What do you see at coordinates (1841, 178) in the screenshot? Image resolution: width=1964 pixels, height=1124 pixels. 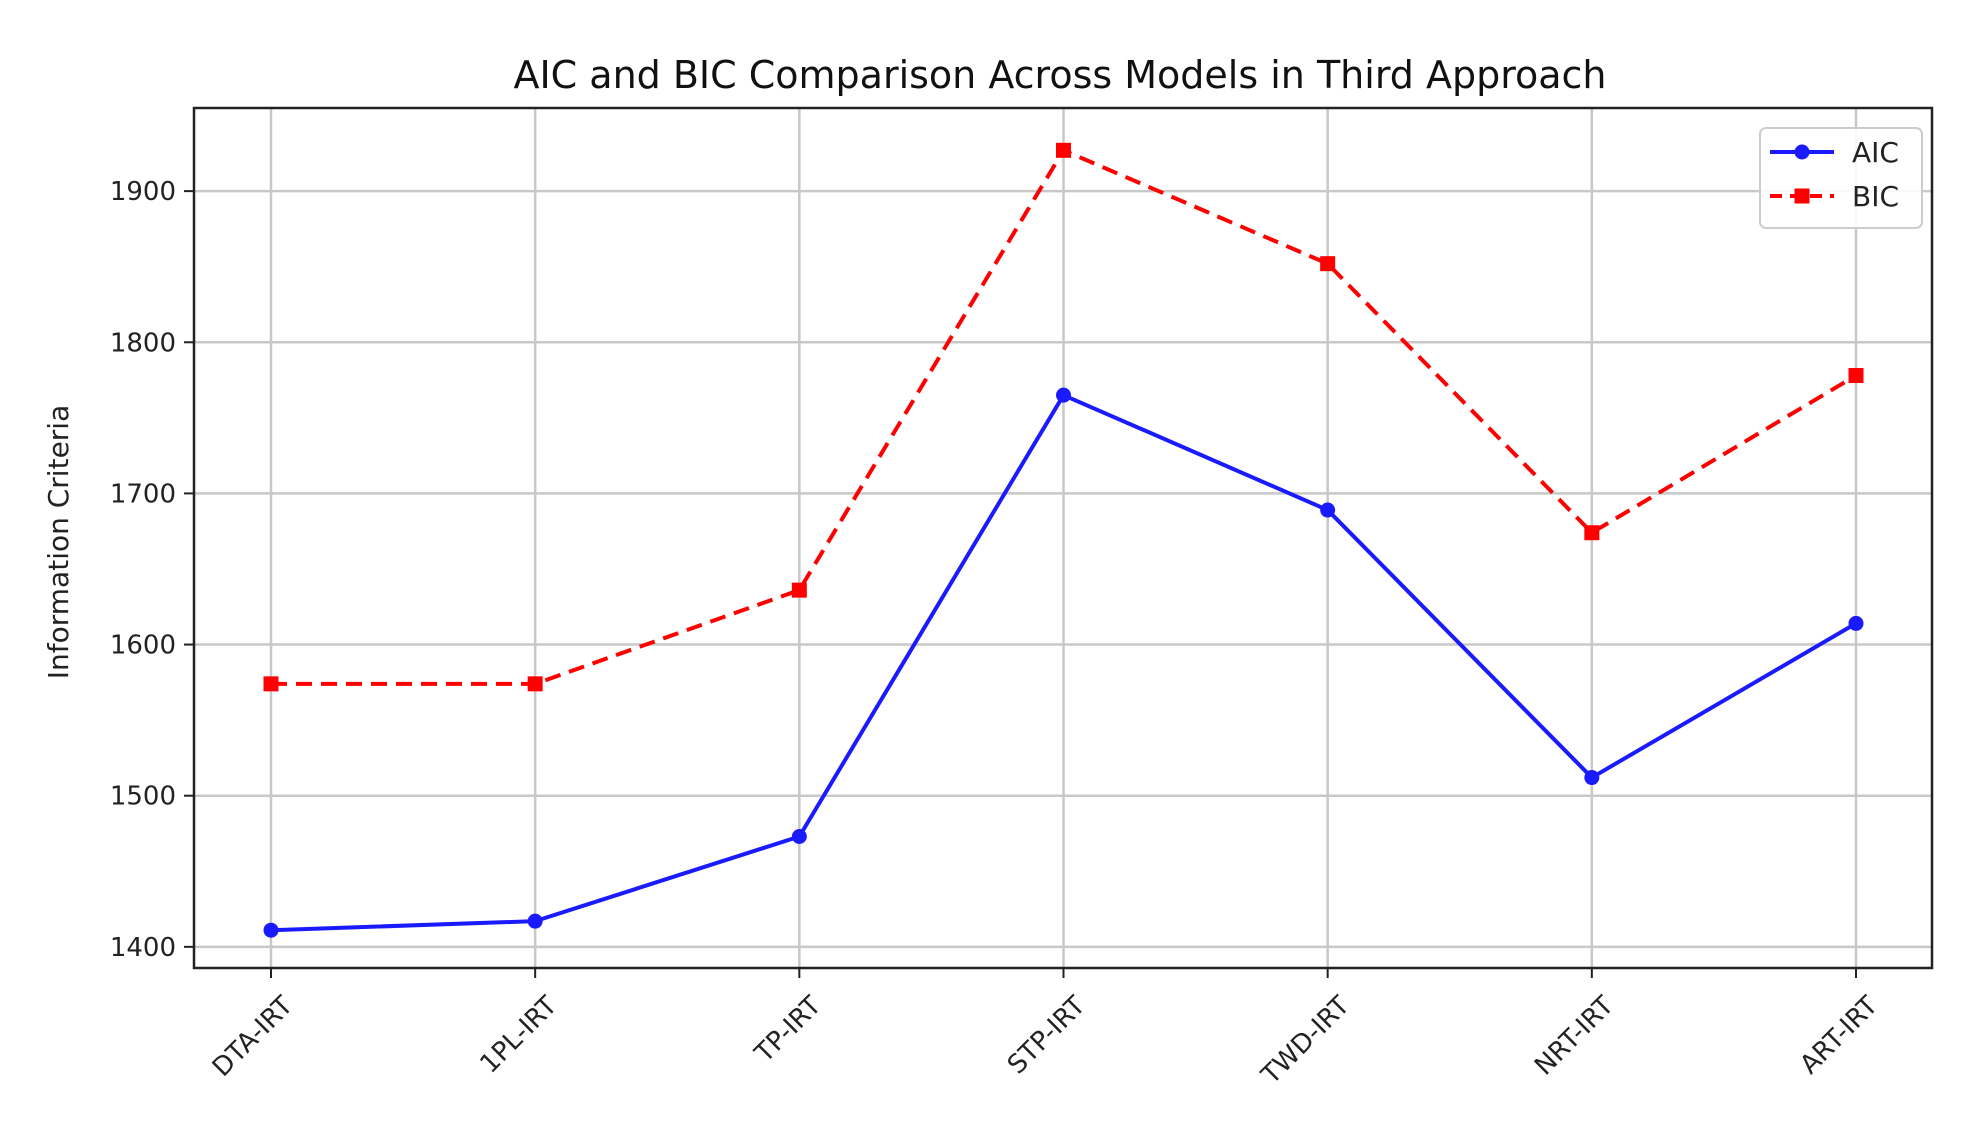 I see `legend: AIC BIC` at bounding box center [1841, 178].